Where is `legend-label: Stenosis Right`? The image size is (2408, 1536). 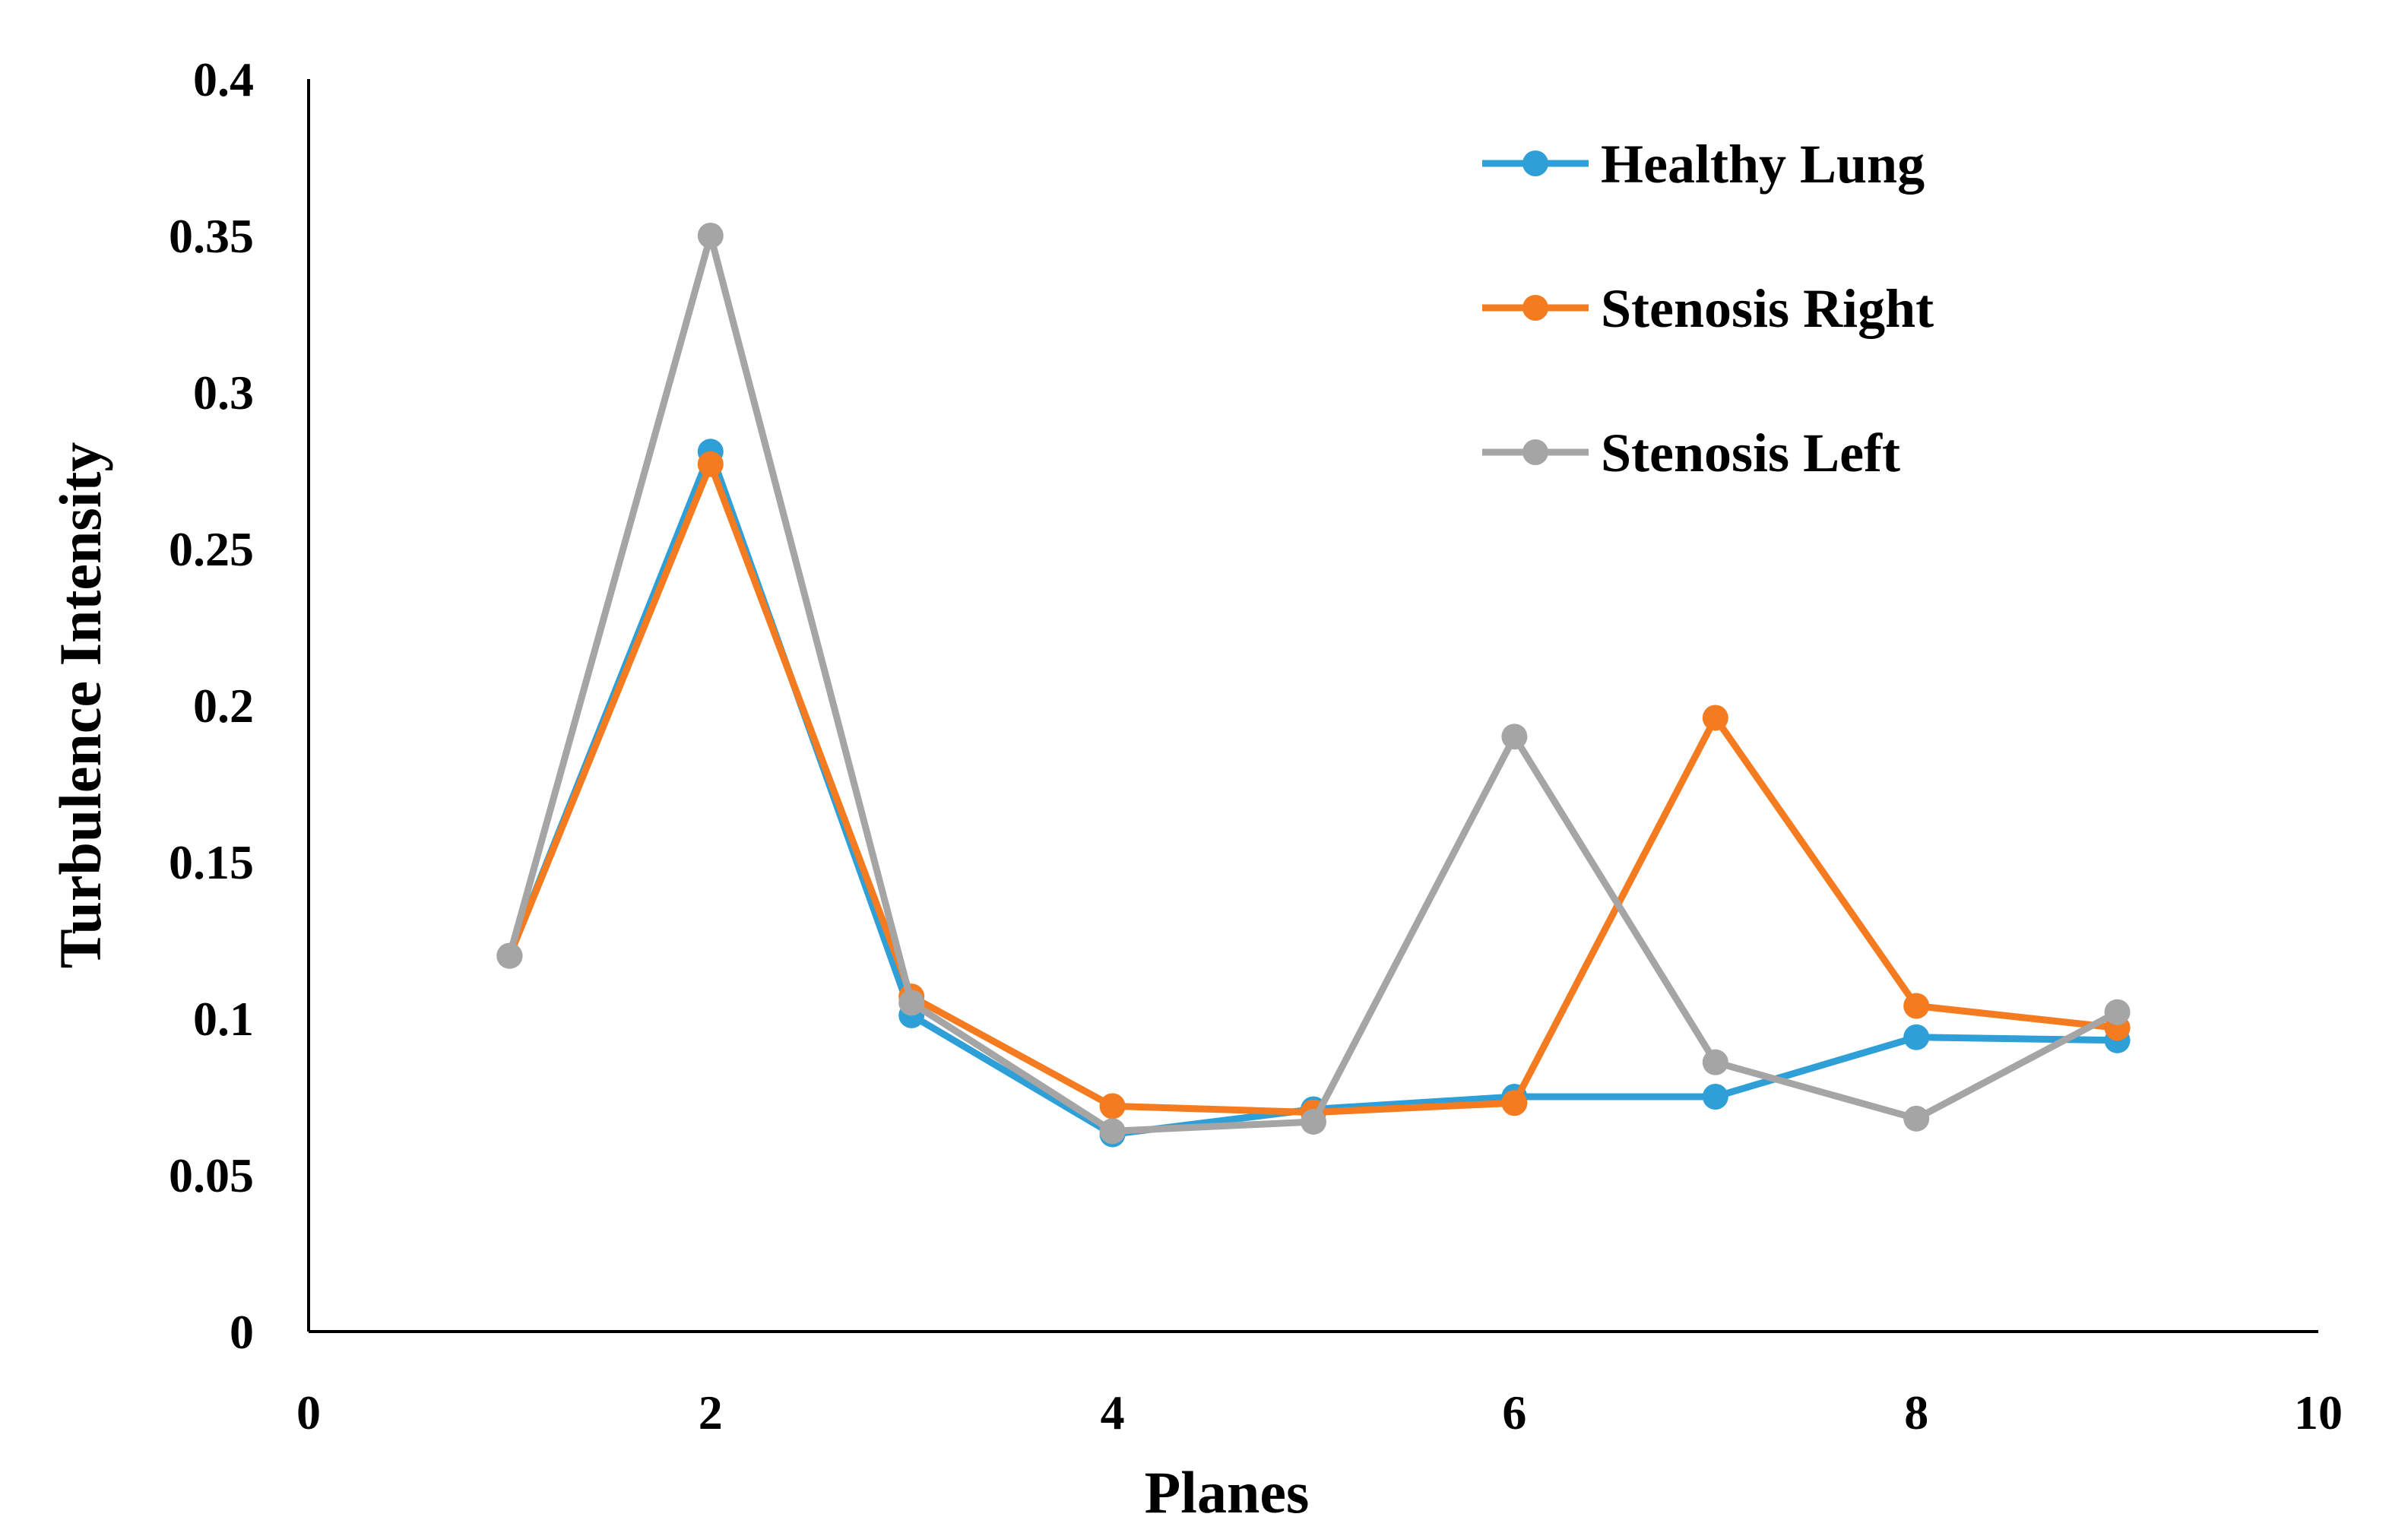
legend-label: Stenosis Right is located at coordinates (1767, 308).